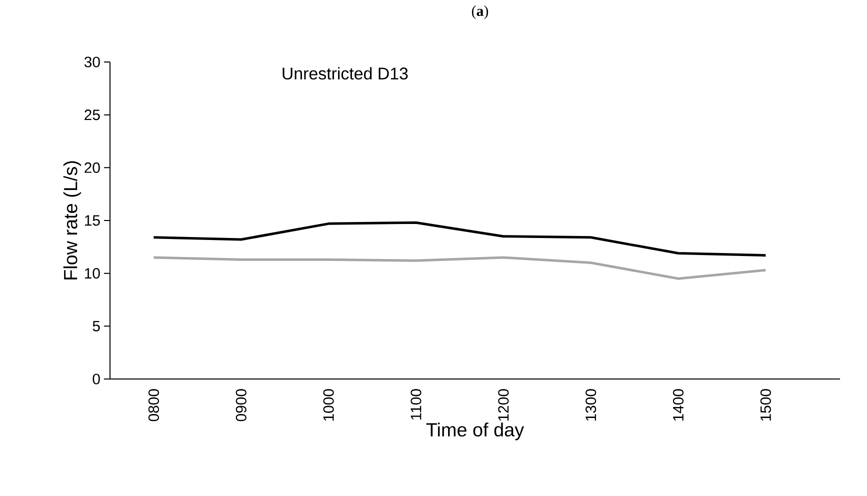 This screenshot has width=867, height=496. Describe the element at coordinates (678, 405) in the screenshot. I see `x-tick-label: 1400` at that location.